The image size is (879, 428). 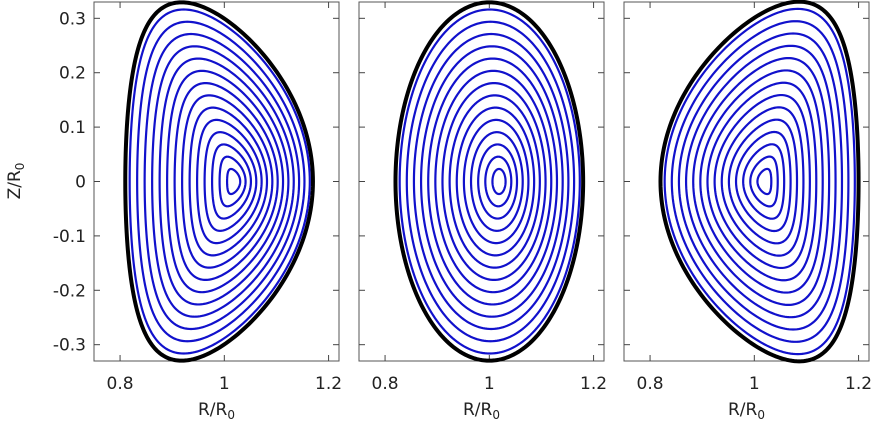 What do you see at coordinates (72, 19) in the screenshot?
I see `y-tick-label: 0.3` at bounding box center [72, 19].